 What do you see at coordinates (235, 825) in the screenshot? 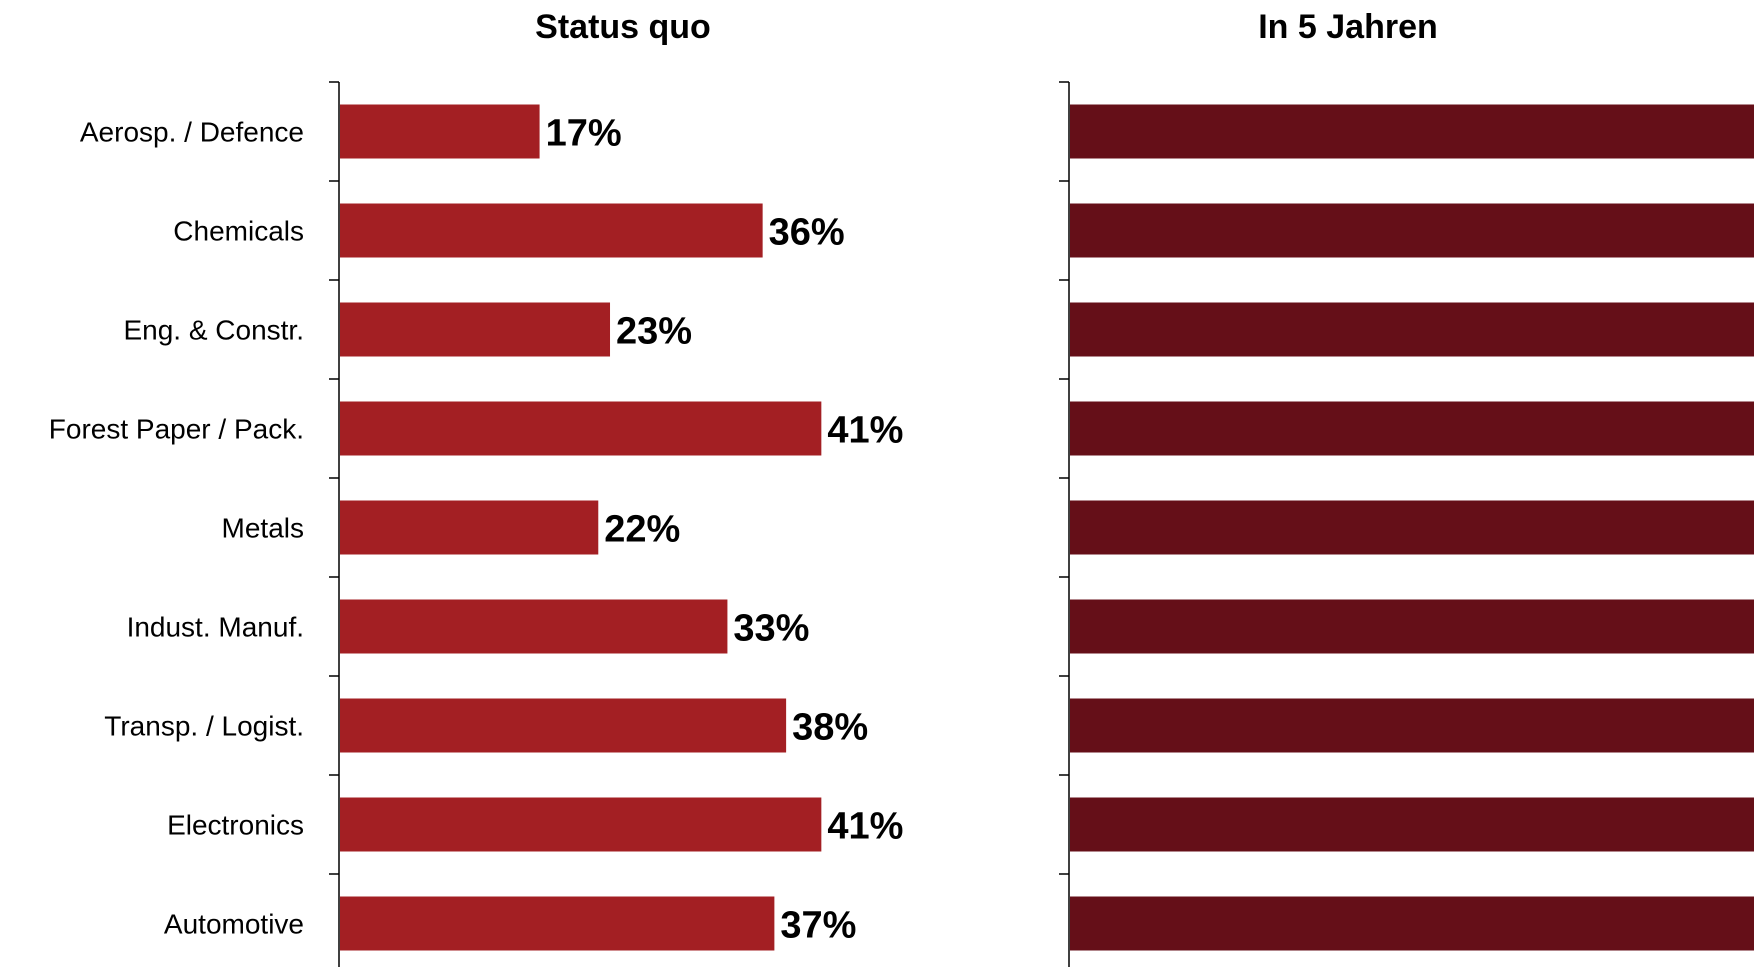
I see `category-label: Electronics` at bounding box center [235, 825].